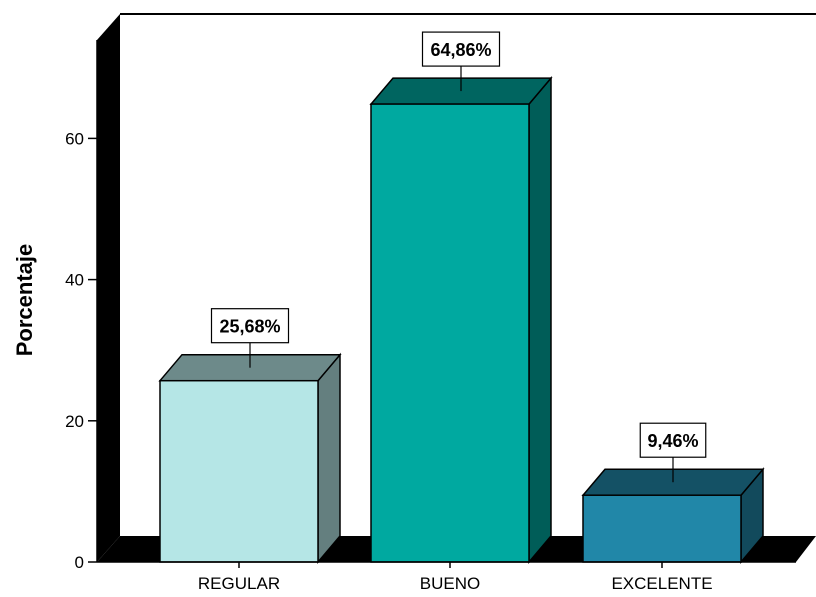 The height and width of the screenshot is (597, 816). I want to click on bar-excelente: 9,46%, so click(673, 493).